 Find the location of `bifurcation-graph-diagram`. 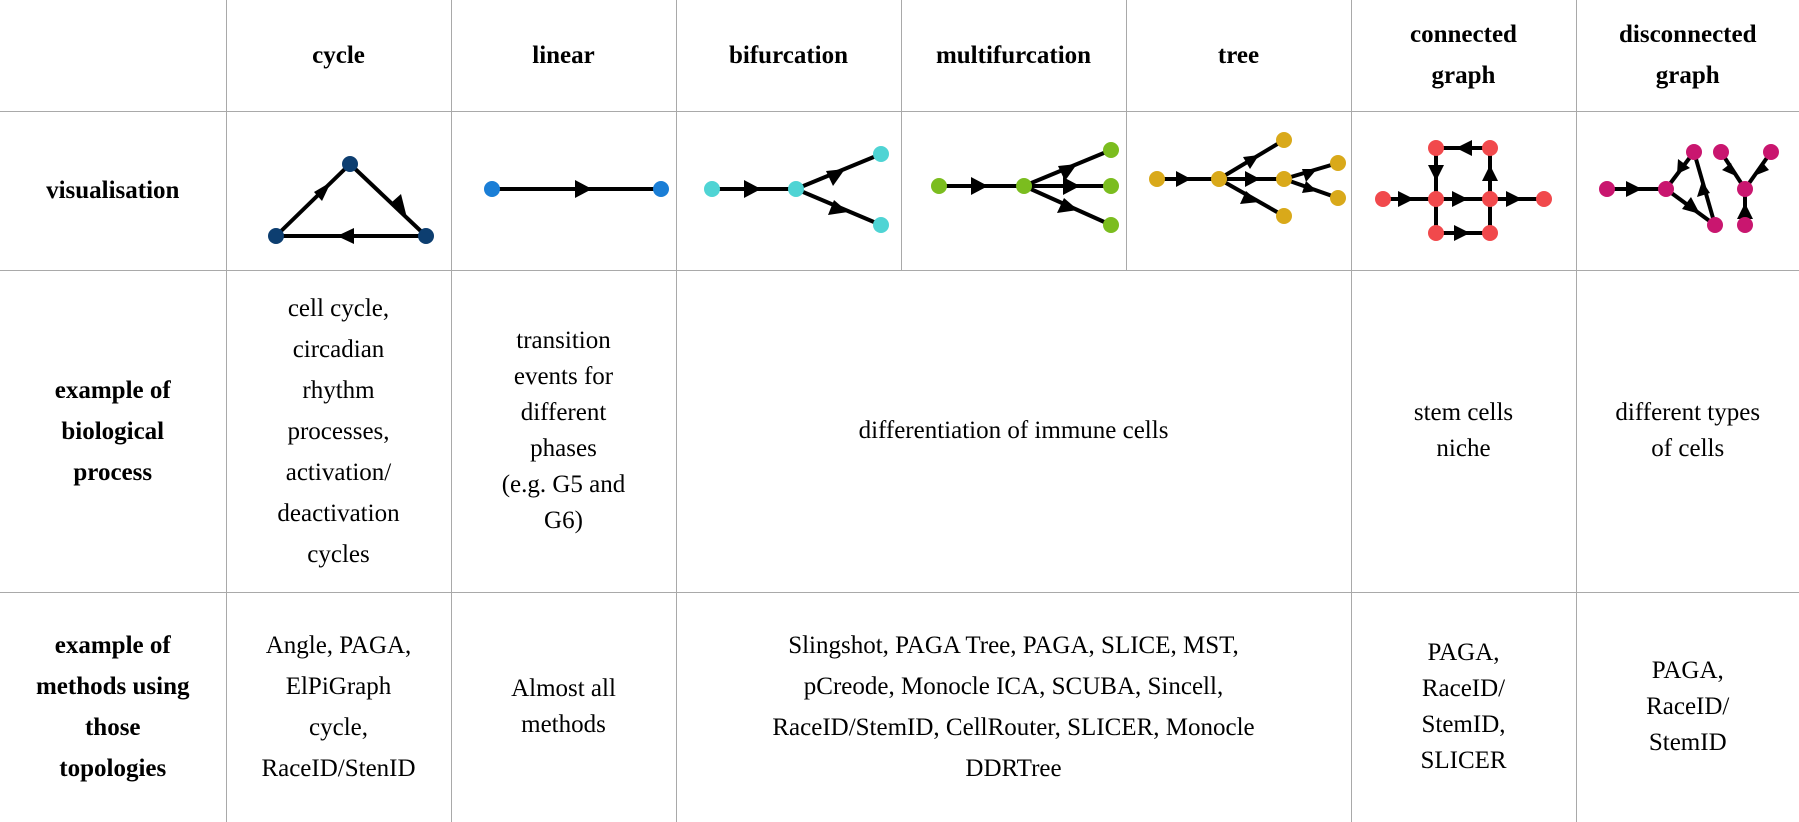

bifurcation-graph-diagram is located at coordinates (796, 189).